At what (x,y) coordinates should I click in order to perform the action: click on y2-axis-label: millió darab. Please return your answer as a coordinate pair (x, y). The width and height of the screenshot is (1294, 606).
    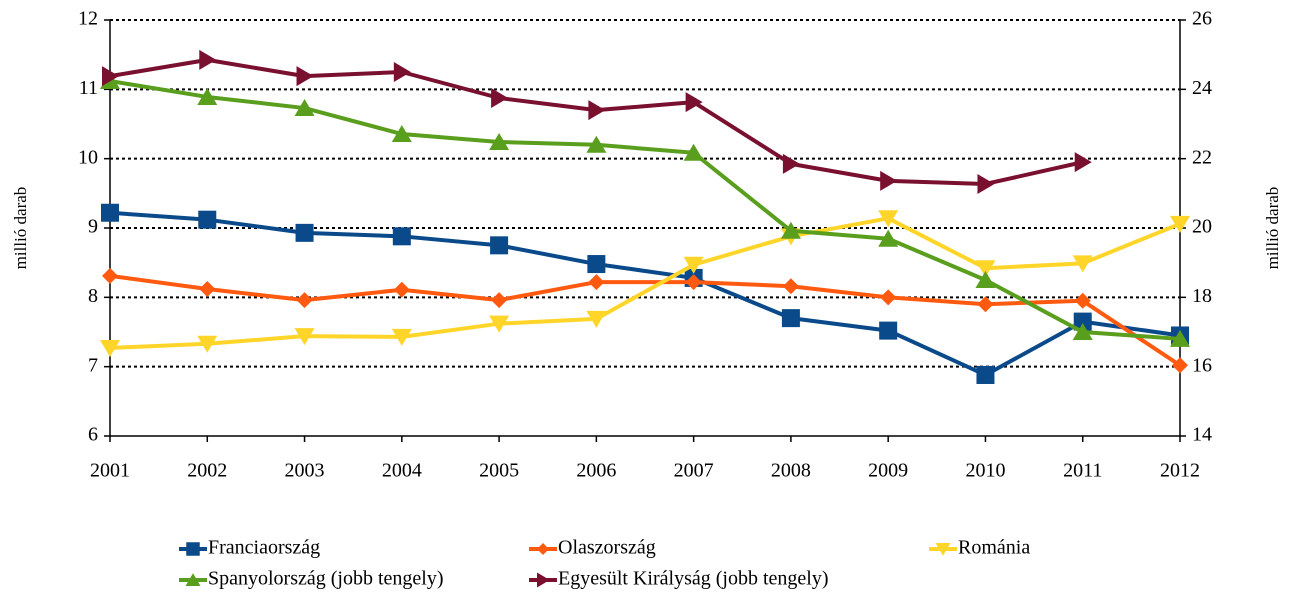
    Looking at the image, I should click on (1272, 228).